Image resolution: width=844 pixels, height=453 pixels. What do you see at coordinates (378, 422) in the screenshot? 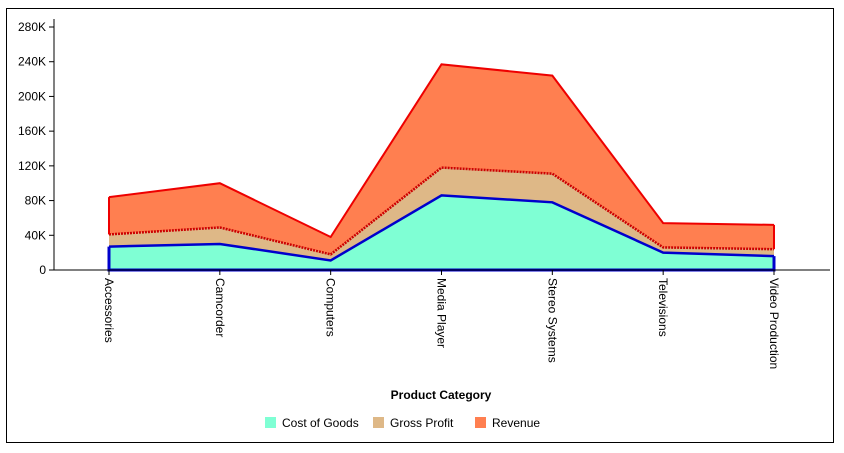
I see `legend-swatch-gross-profit` at bounding box center [378, 422].